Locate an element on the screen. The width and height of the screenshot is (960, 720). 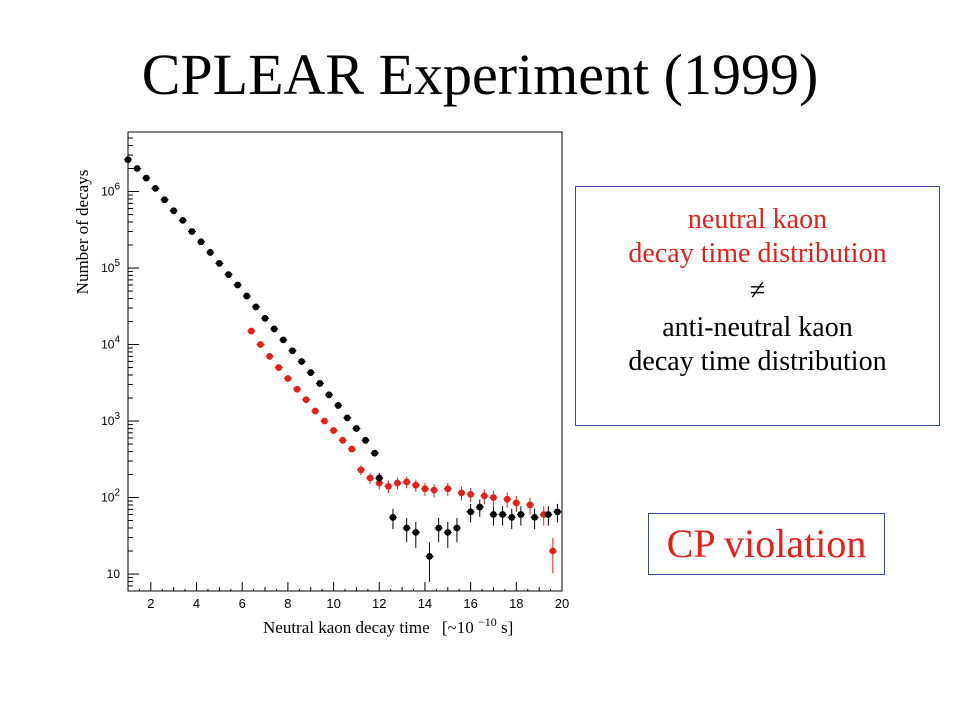
x-axis-label-text: Neutral kaon decay time is located at coordinates (346, 627).